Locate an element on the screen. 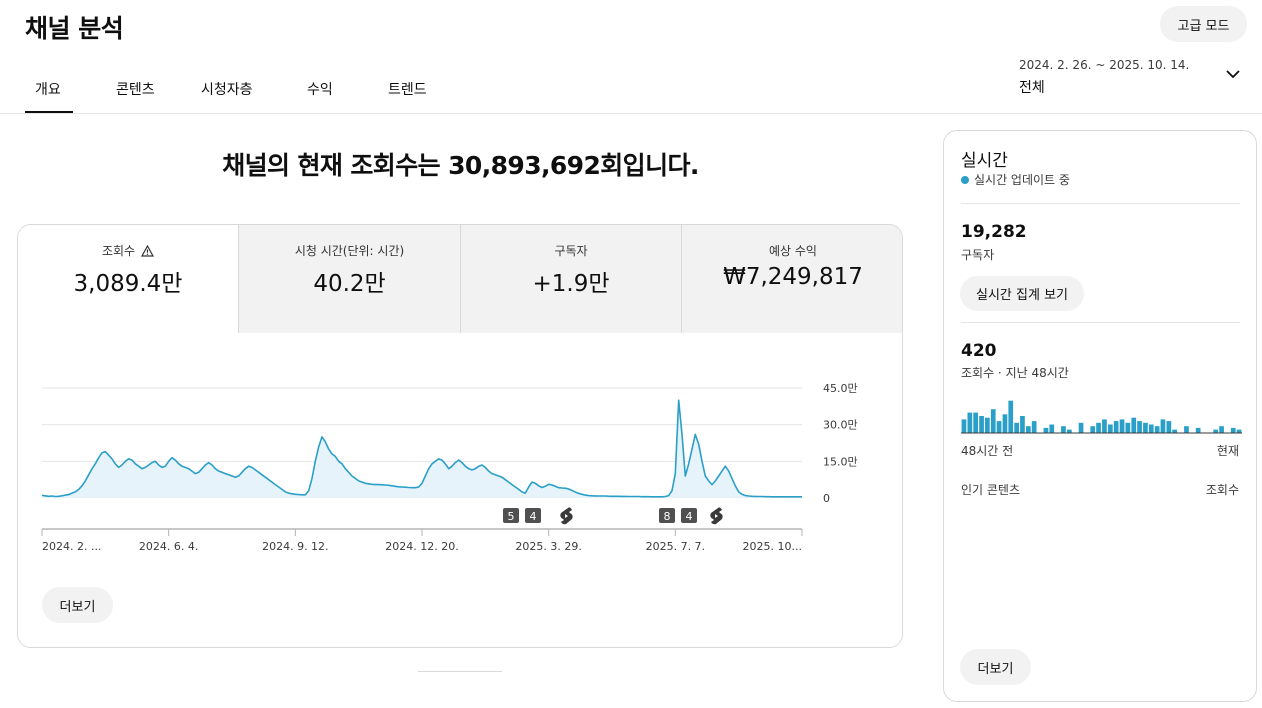 Image resolution: width=1262 pixels, height=708 pixels. badge-count: 5 is located at coordinates (511, 516).